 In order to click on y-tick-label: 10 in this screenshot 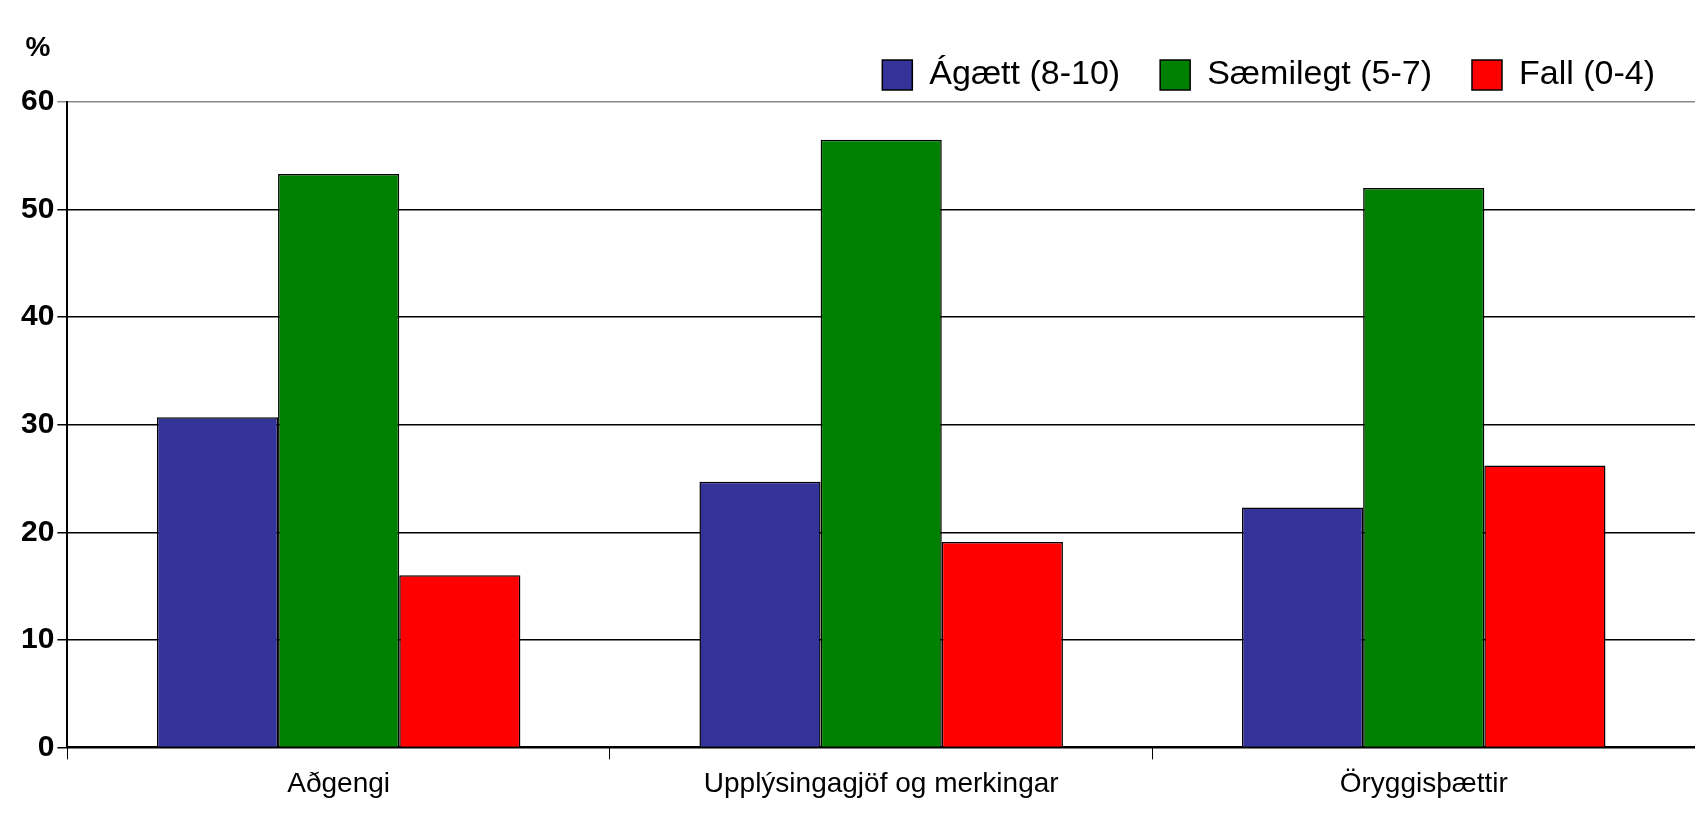, I will do `click(37, 638)`.